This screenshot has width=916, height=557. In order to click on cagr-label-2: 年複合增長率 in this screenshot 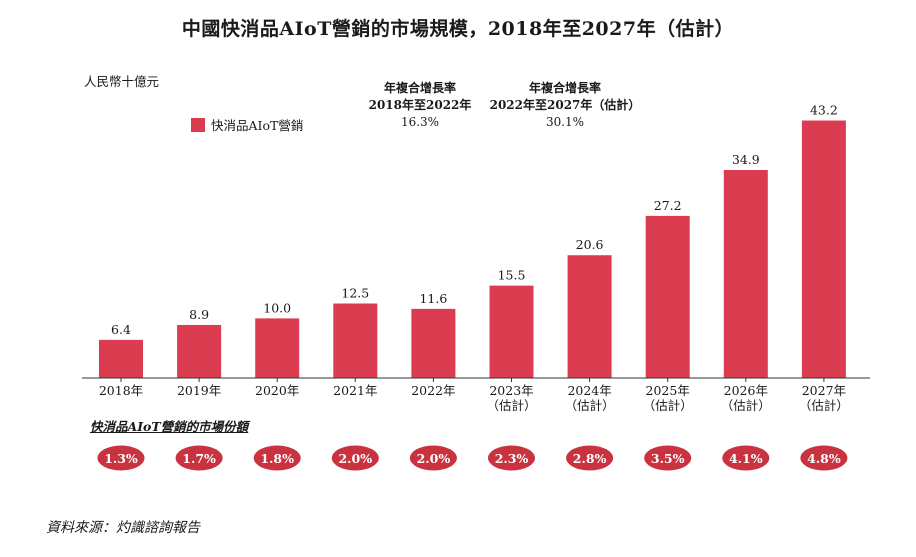, I will do `click(564, 88)`.